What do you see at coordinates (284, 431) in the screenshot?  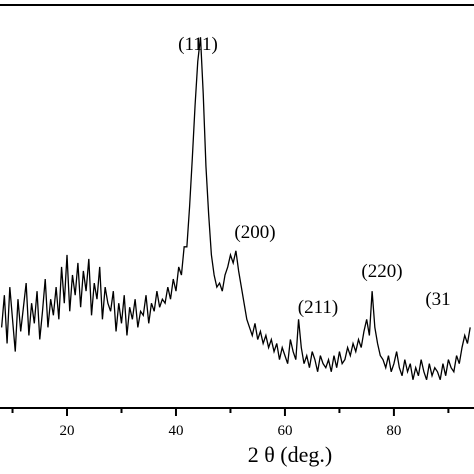 I see `x-tick-label: 60` at bounding box center [284, 431].